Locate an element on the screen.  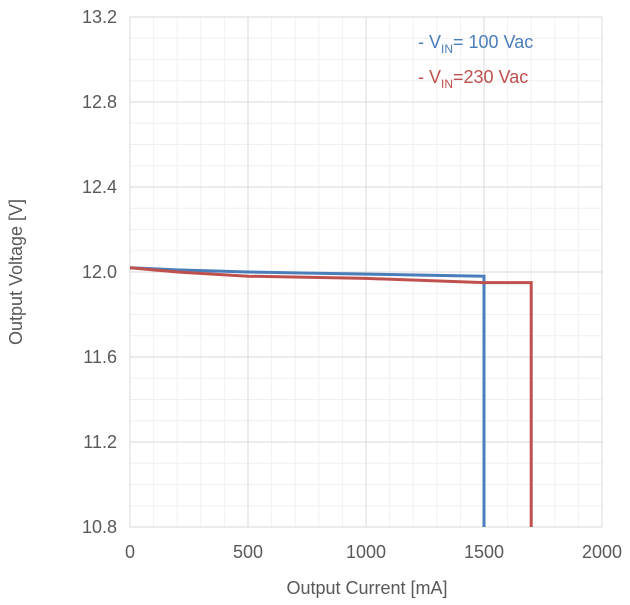
y-tick-label: 11.2 is located at coordinates (100, 442).